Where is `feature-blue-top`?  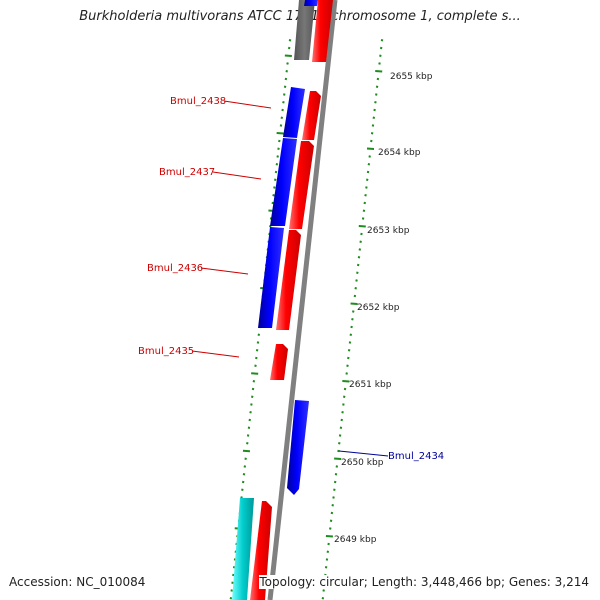 feature-blue-top is located at coordinates (311, 3).